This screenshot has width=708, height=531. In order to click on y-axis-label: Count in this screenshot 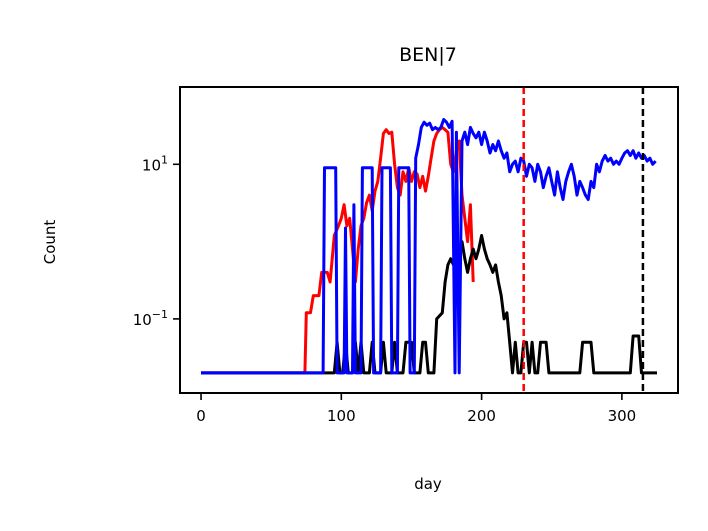, I will do `click(50, 242)`.